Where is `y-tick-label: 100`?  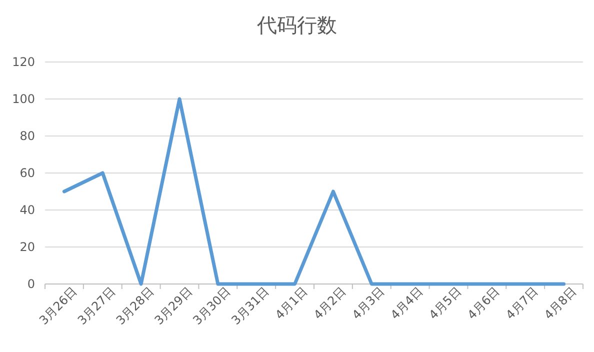
y-tick-label: 100 is located at coordinates (23, 99).